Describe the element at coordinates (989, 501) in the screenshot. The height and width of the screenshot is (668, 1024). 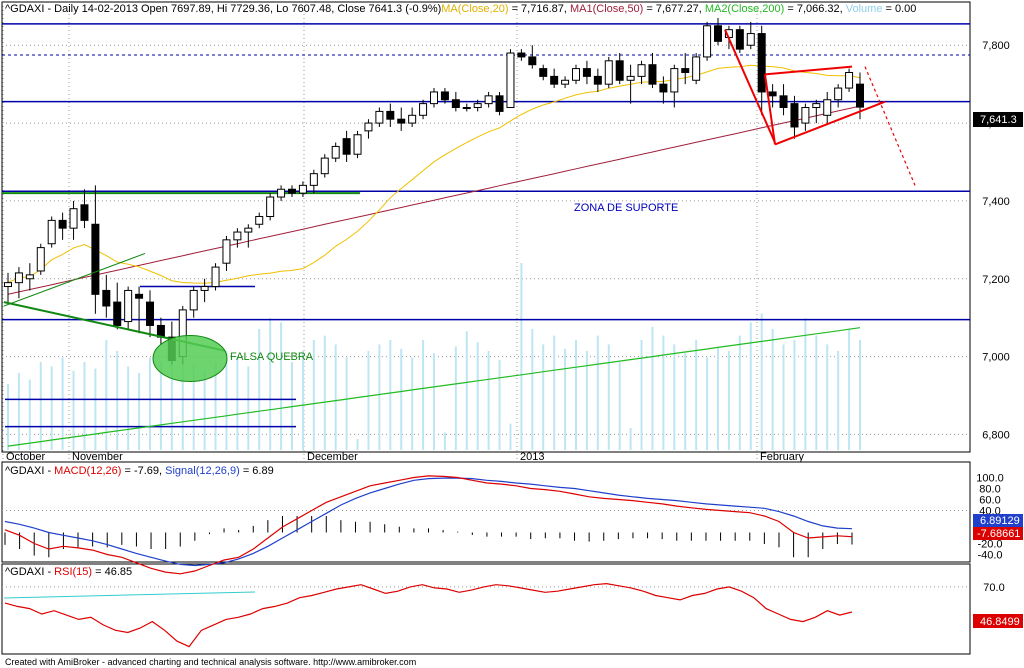
I see `macd-tick-label: 60.0` at that location.